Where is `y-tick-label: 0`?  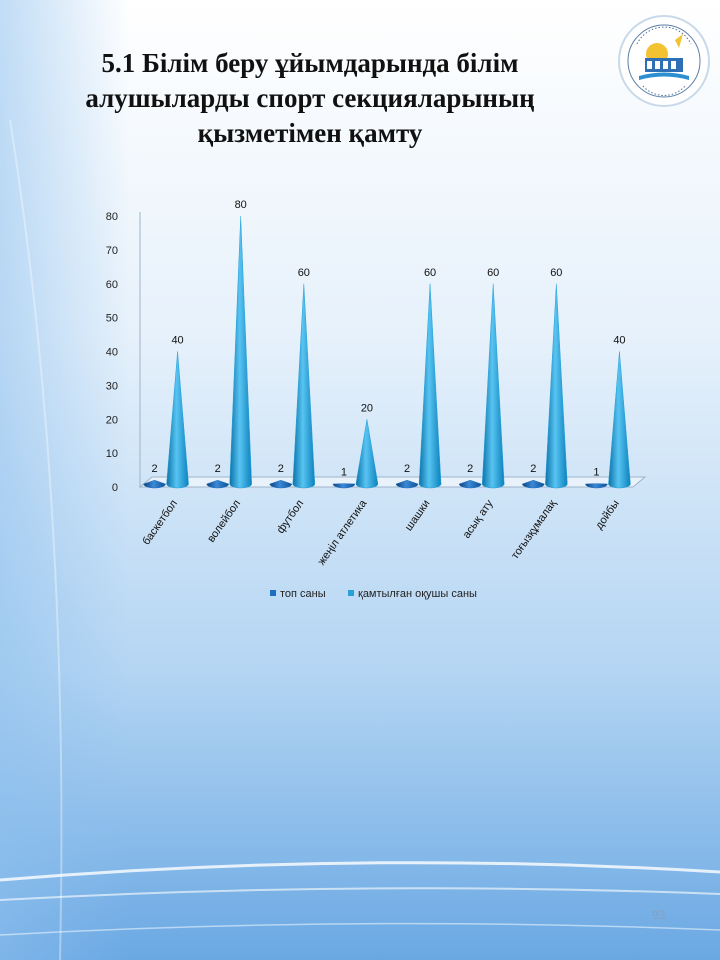
y-tick-label: 0 is located at coordinates (115, 488).